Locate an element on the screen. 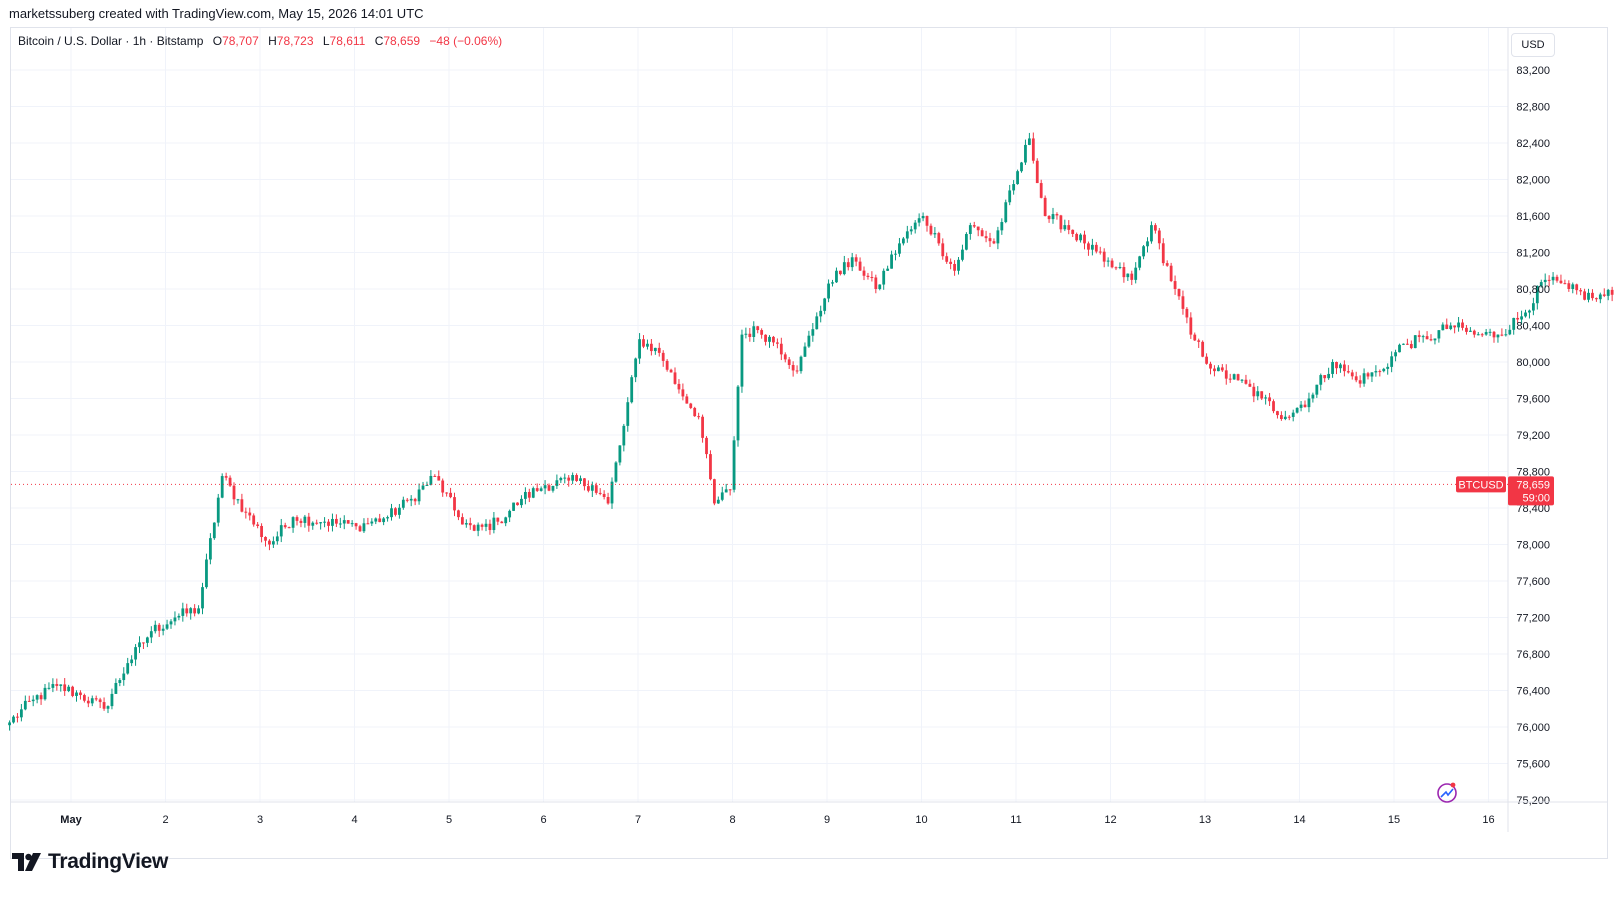  symbol-label: Bitcoin / U.S. Dollar · 1h · Bitstamp is located at coordinates (111, 41).